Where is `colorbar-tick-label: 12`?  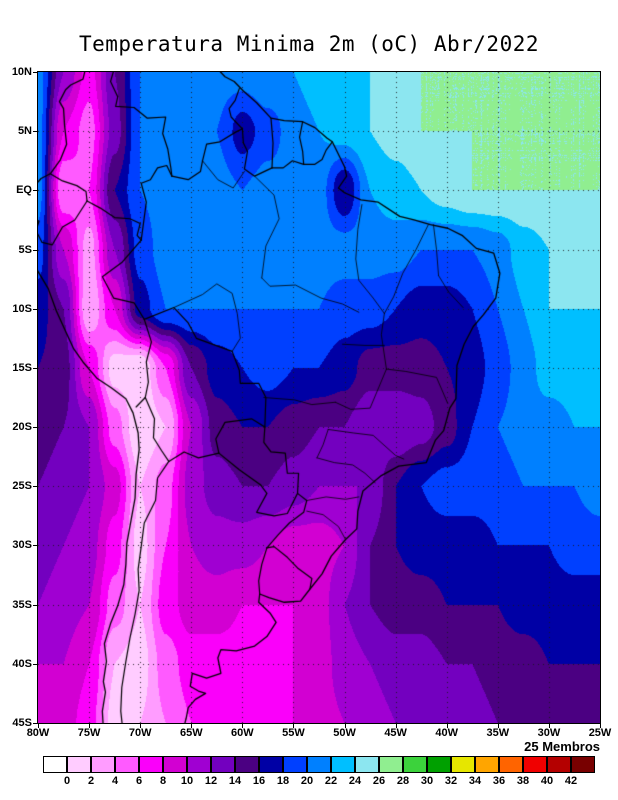
colorbar-tick-label: 12 is located at coordinates (211, 781).